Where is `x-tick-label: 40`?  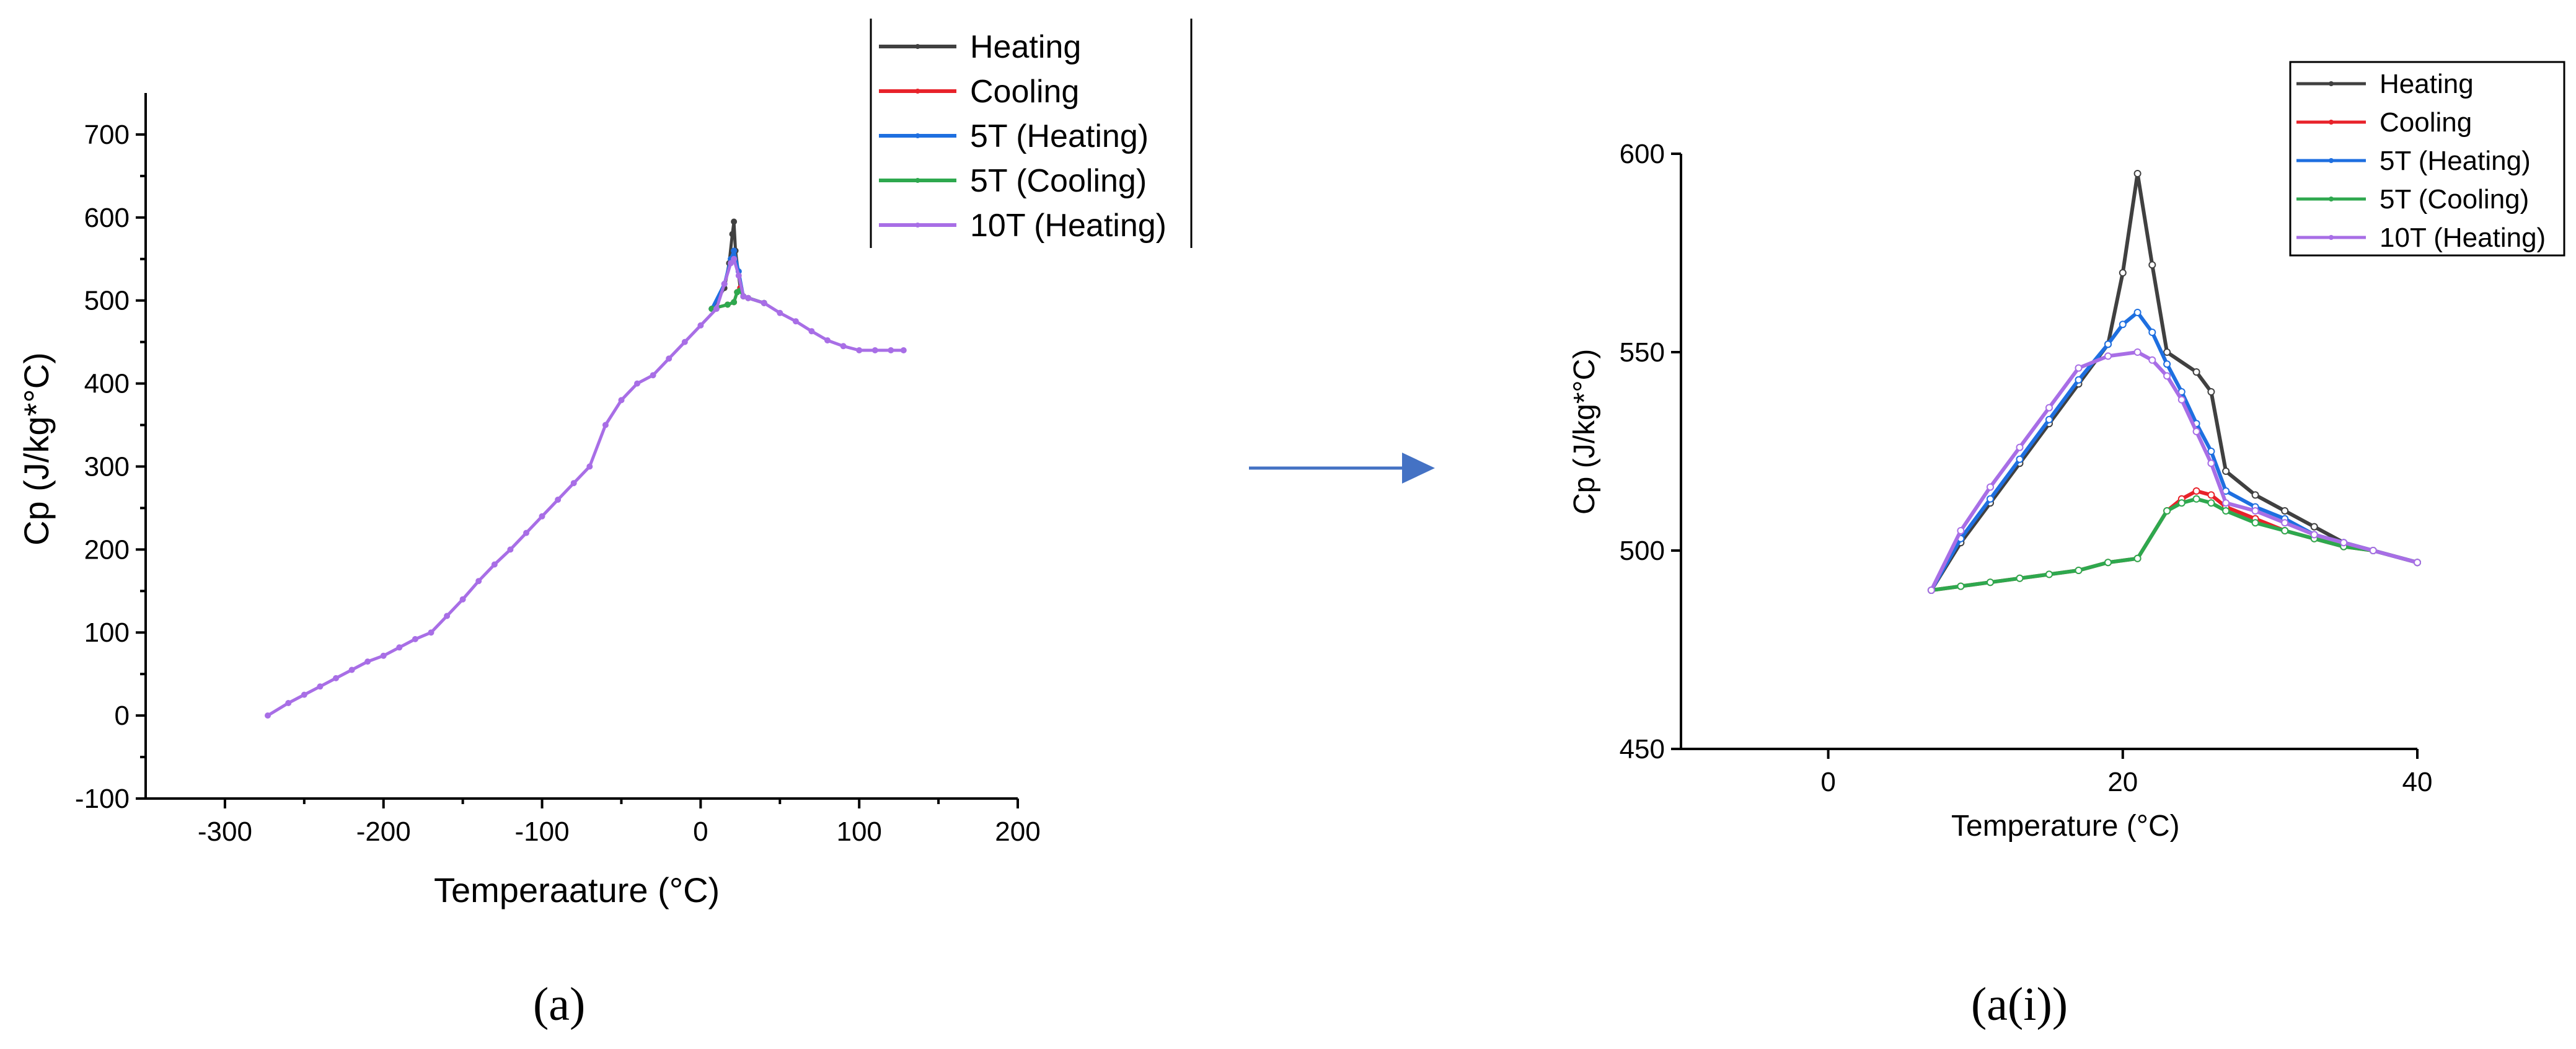 x-tick-label: 40 is located at coordinates (2417, 782).